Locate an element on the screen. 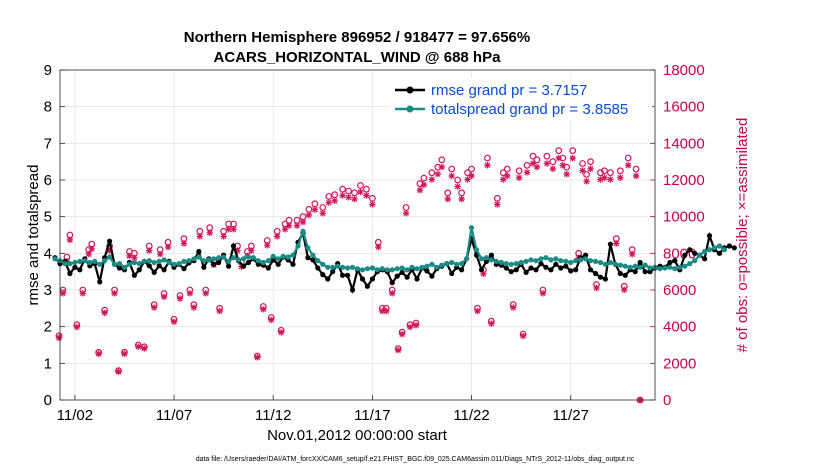  legend-rmse-marker is located at coordinates (410, 90).